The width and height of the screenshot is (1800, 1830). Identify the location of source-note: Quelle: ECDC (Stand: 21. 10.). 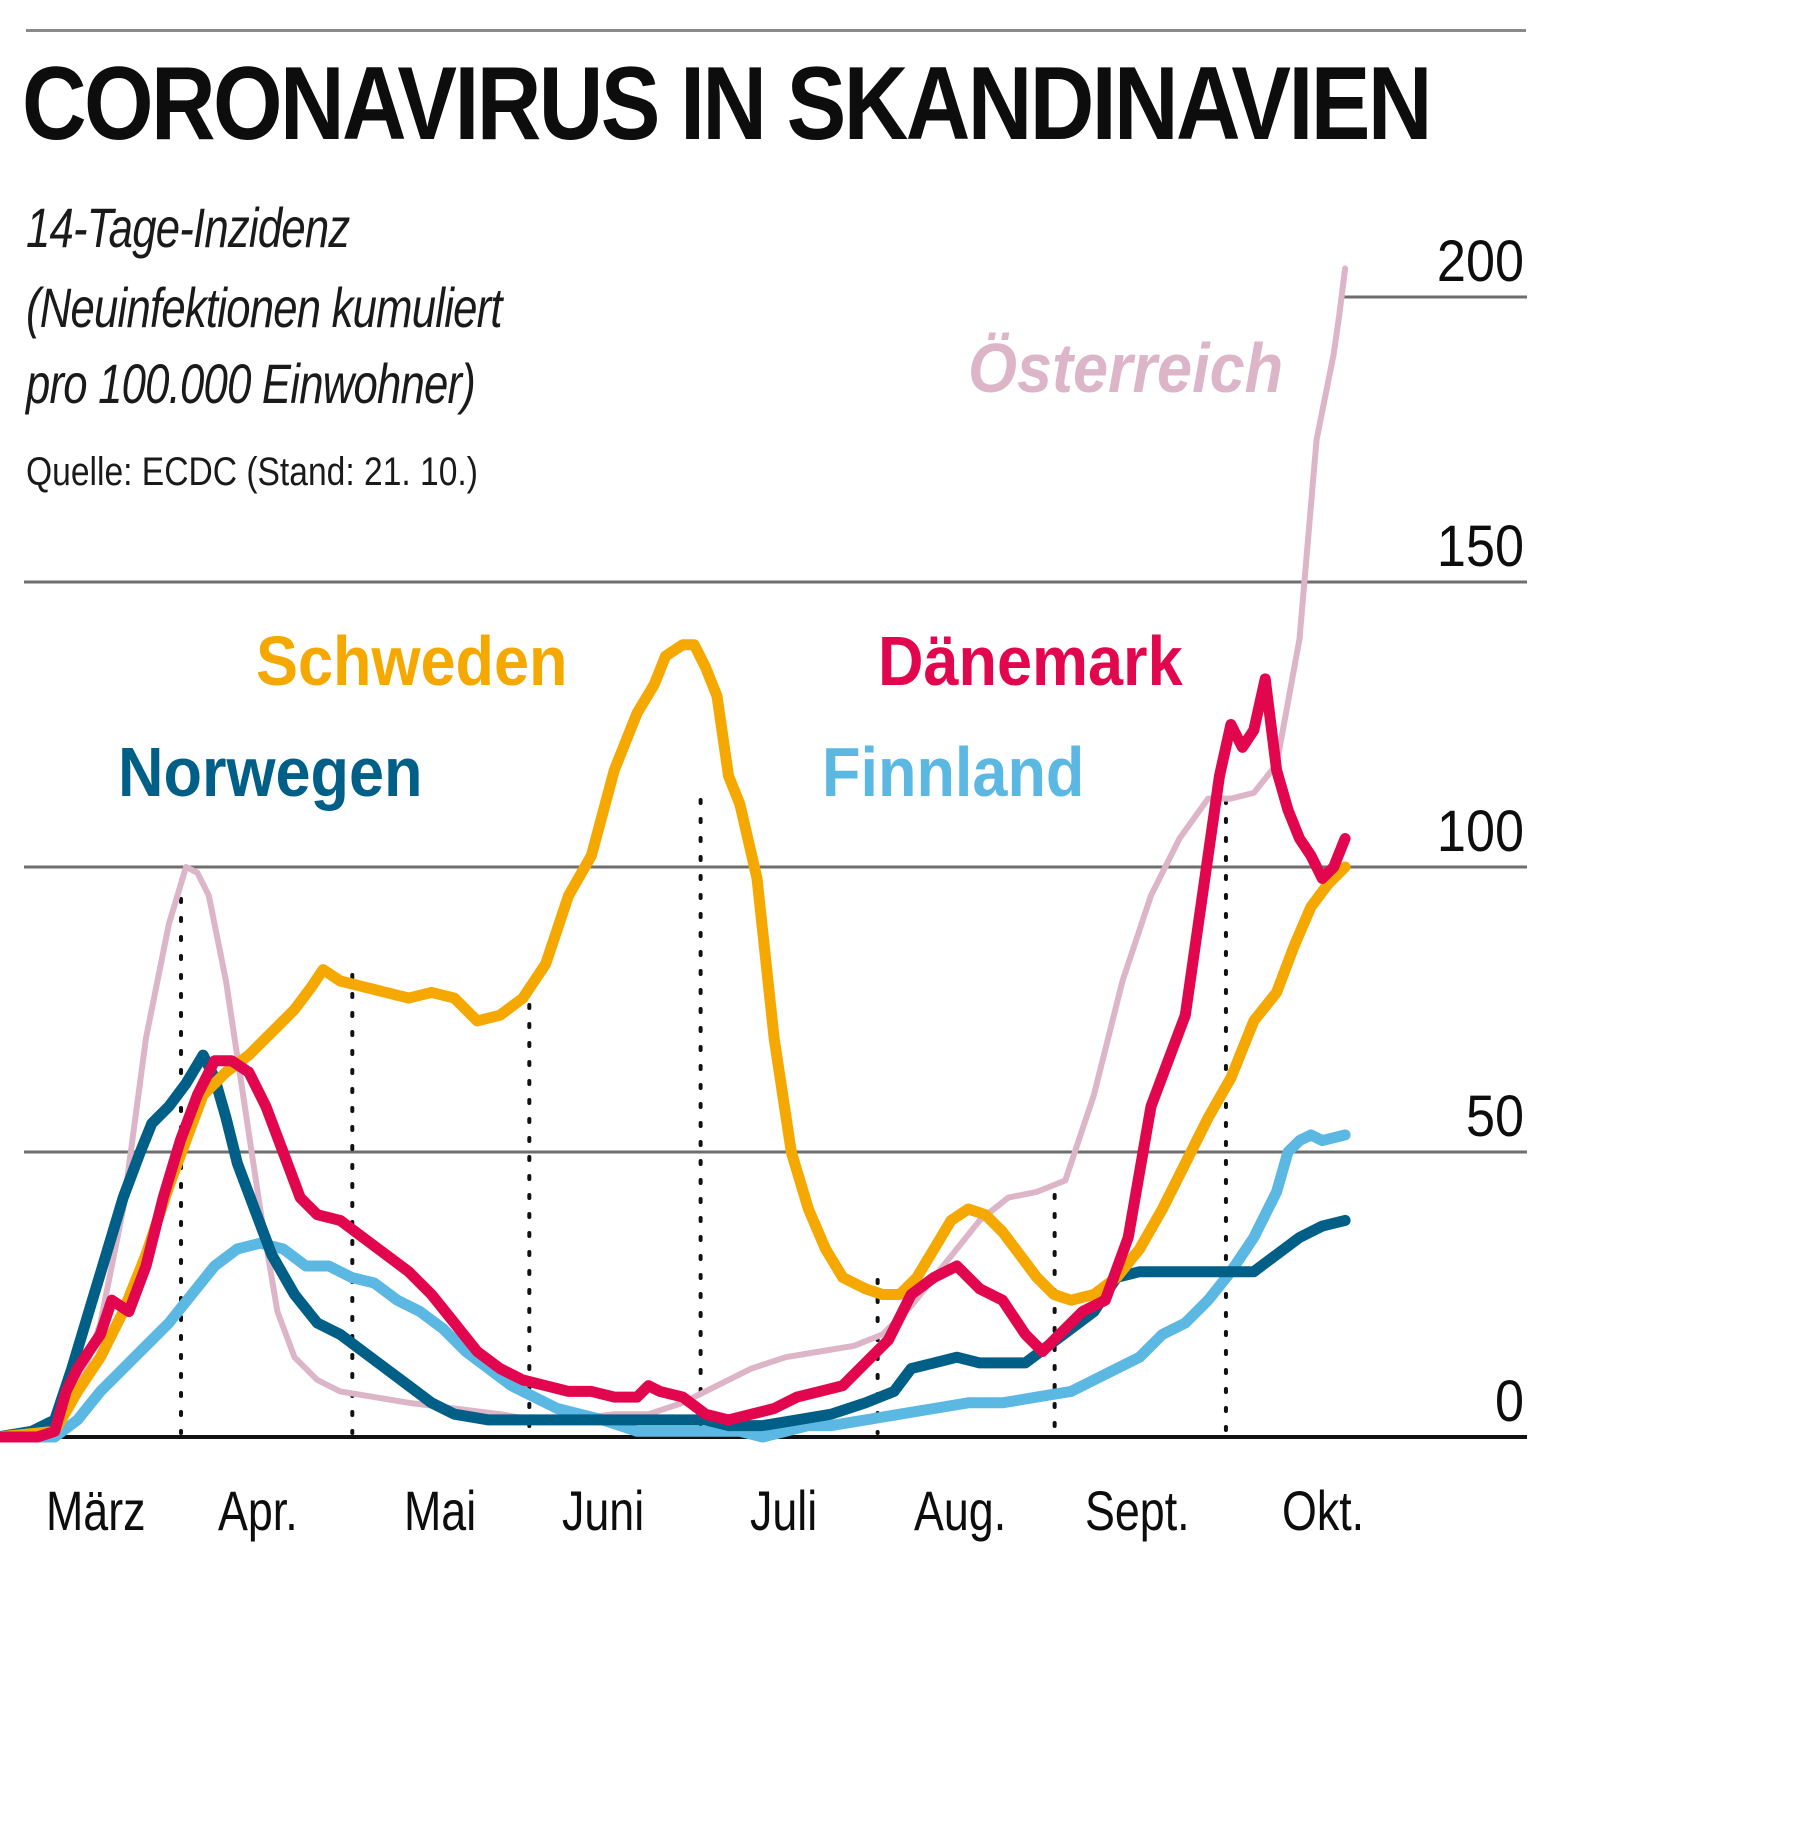
(252, 472).